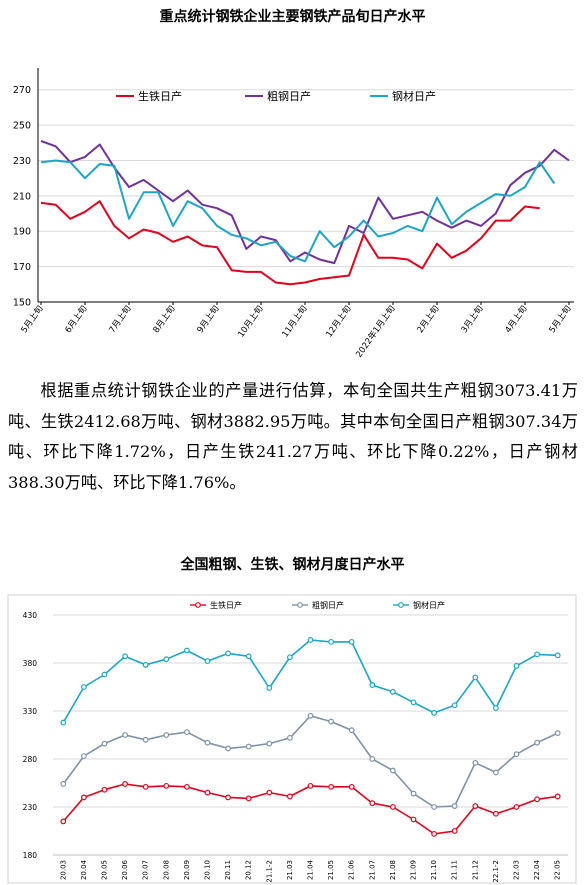 Image resolution: width=585 pixels, height=885 pixels. What do you see at coordinates (295, 321) in the screenshot?
I see `chart1-xtick-label: 11月上旬` at bounding box center [295, 321].